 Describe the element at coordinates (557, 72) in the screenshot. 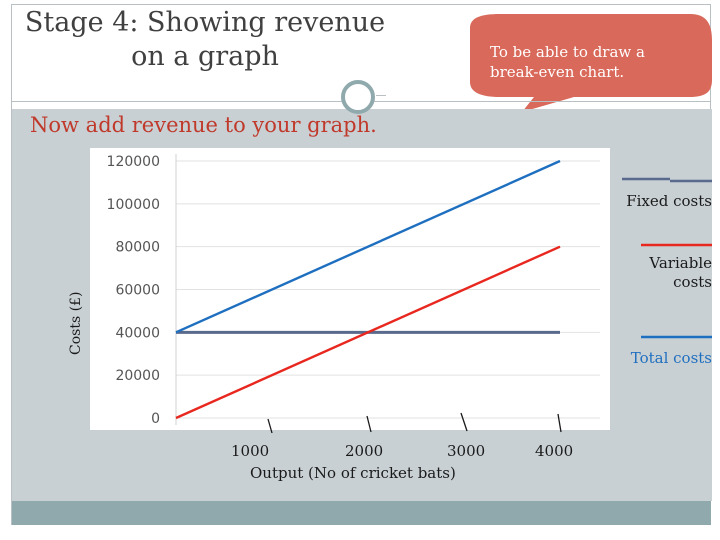

I see `callout-line-2: break-even chart.` at that location.